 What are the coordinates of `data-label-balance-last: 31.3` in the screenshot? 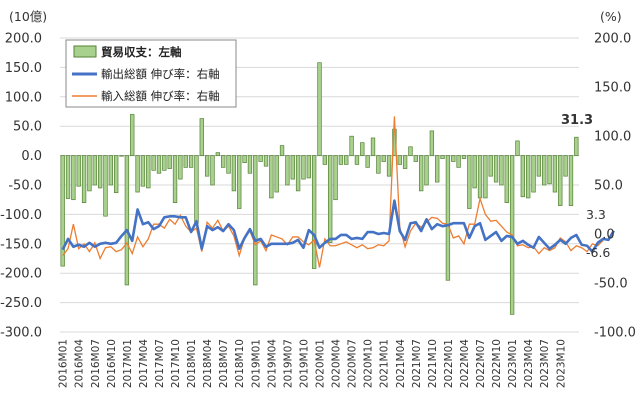 It's located at (577, 120).